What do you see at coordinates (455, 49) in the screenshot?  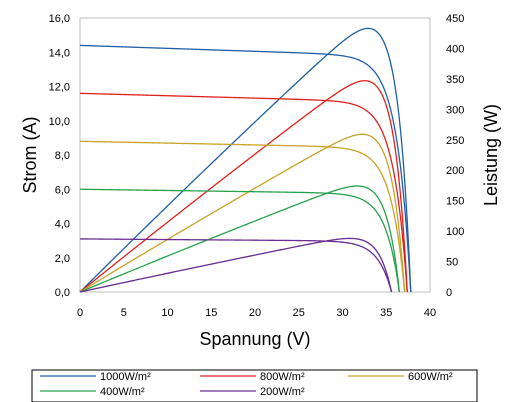 I see `y-right-tick-label-8: 400` at bounding box center [455, 49].